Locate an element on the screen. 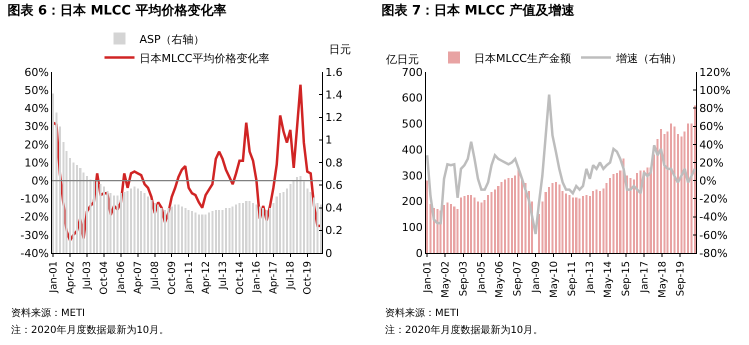  y2-tick-label: 0 is located at coordinates (328, 253).